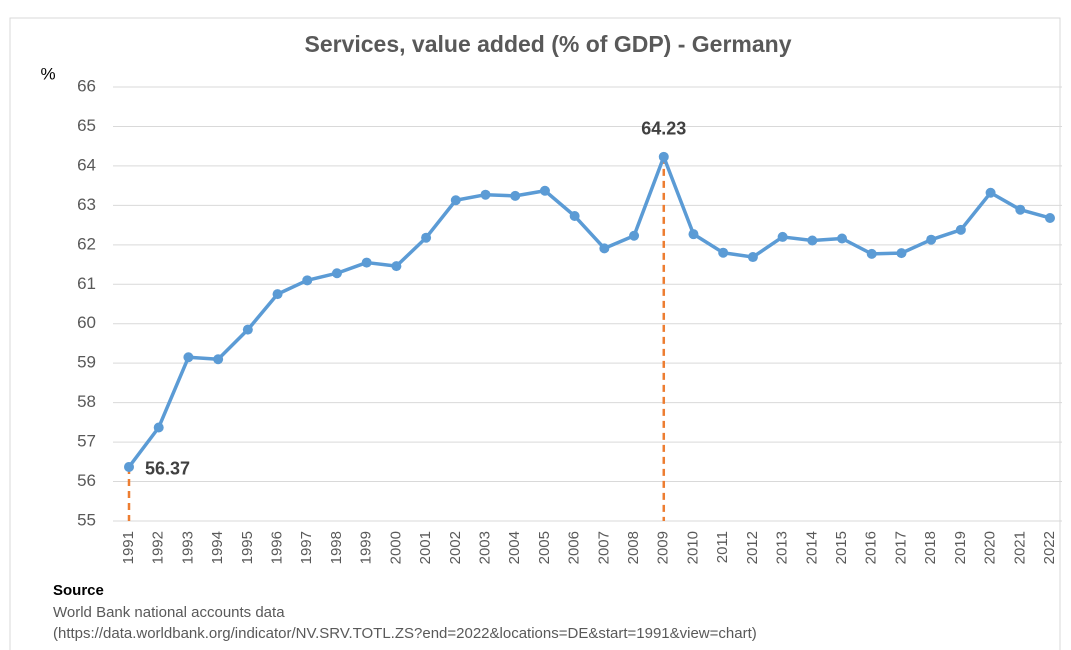 The height and width of the screenshot is (650, 1071). What do you see at coordinates (169, 612) in the screenshot?
I see `source-text: World Bank national accounts data` at bounding box center [169, 612].